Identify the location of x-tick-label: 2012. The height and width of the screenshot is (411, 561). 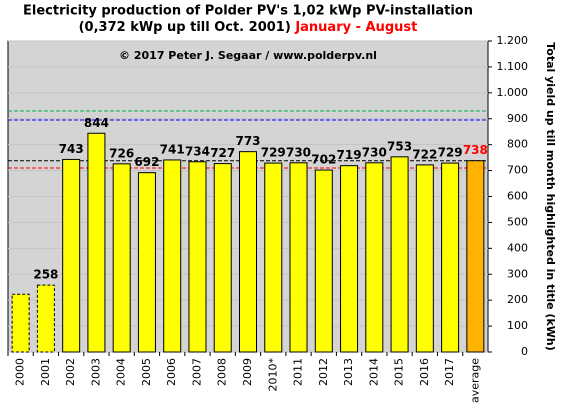
(323, 372).